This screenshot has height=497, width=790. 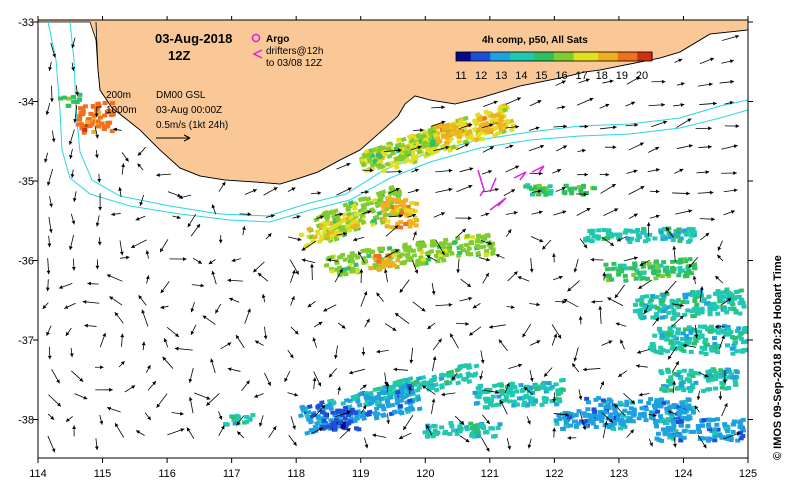 I want to click on argo-label: Argo, so click(x=277, y=39).